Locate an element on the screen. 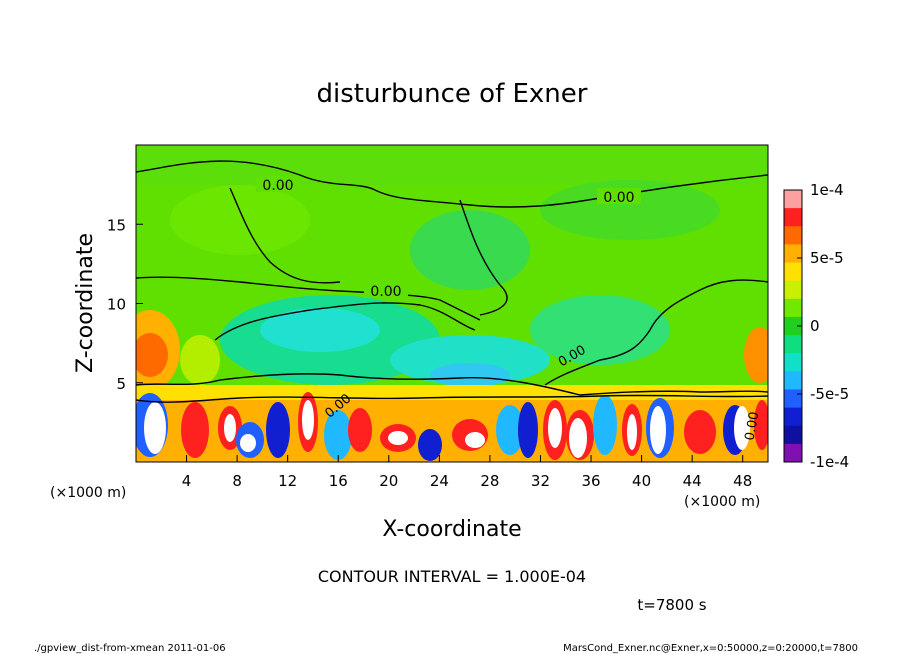  x-tick-label: 28 is located at coordinates (489, 481).